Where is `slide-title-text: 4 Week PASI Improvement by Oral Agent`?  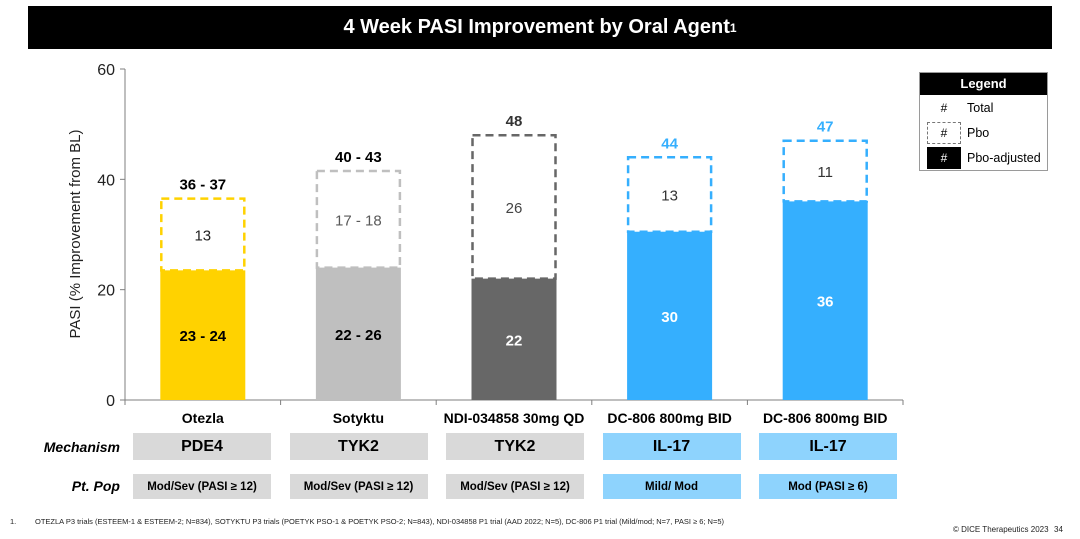
slide-title-text: 4 Week PASI Improvement by Oral Agent is located at coordinates (536, 27).